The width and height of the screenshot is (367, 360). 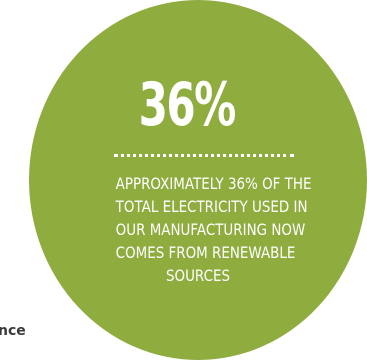 I want to click on caption-line: SOURCES, so click(x=198, y=275).